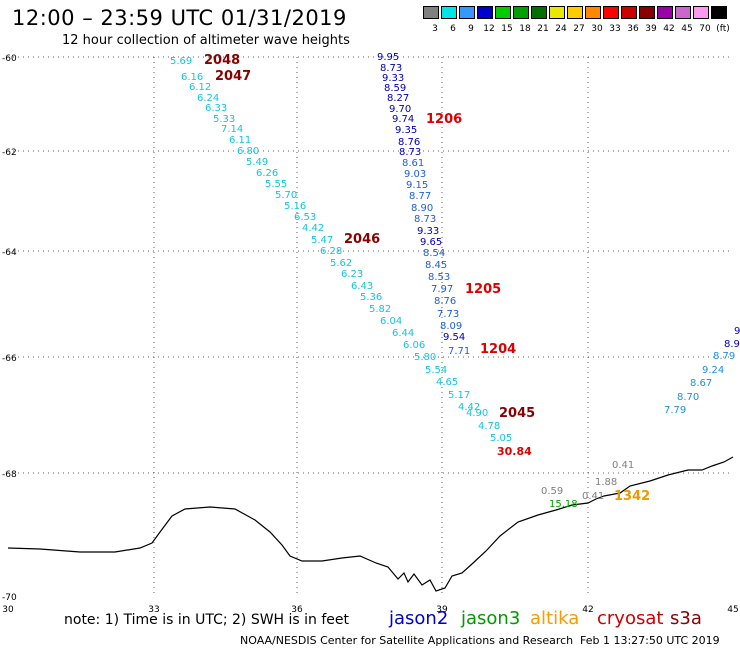  Describe the element at coordinates (555, 618) in the screenshot. I see `legend-altika: altika` at that location.